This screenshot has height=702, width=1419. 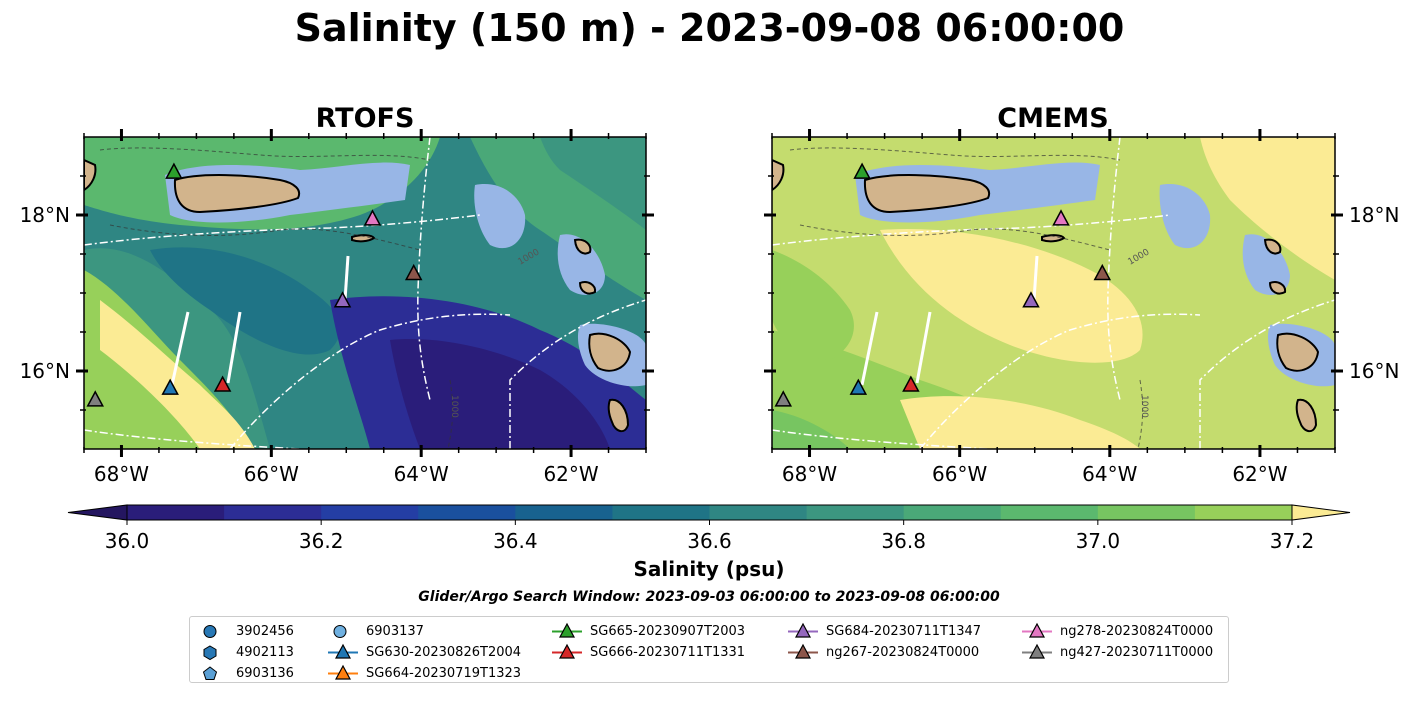 What do you see at coordinates (271, 474) in the screenshot?
I see `rtofs-x-tick-label: 66°W` at bounding box center [271, 474].